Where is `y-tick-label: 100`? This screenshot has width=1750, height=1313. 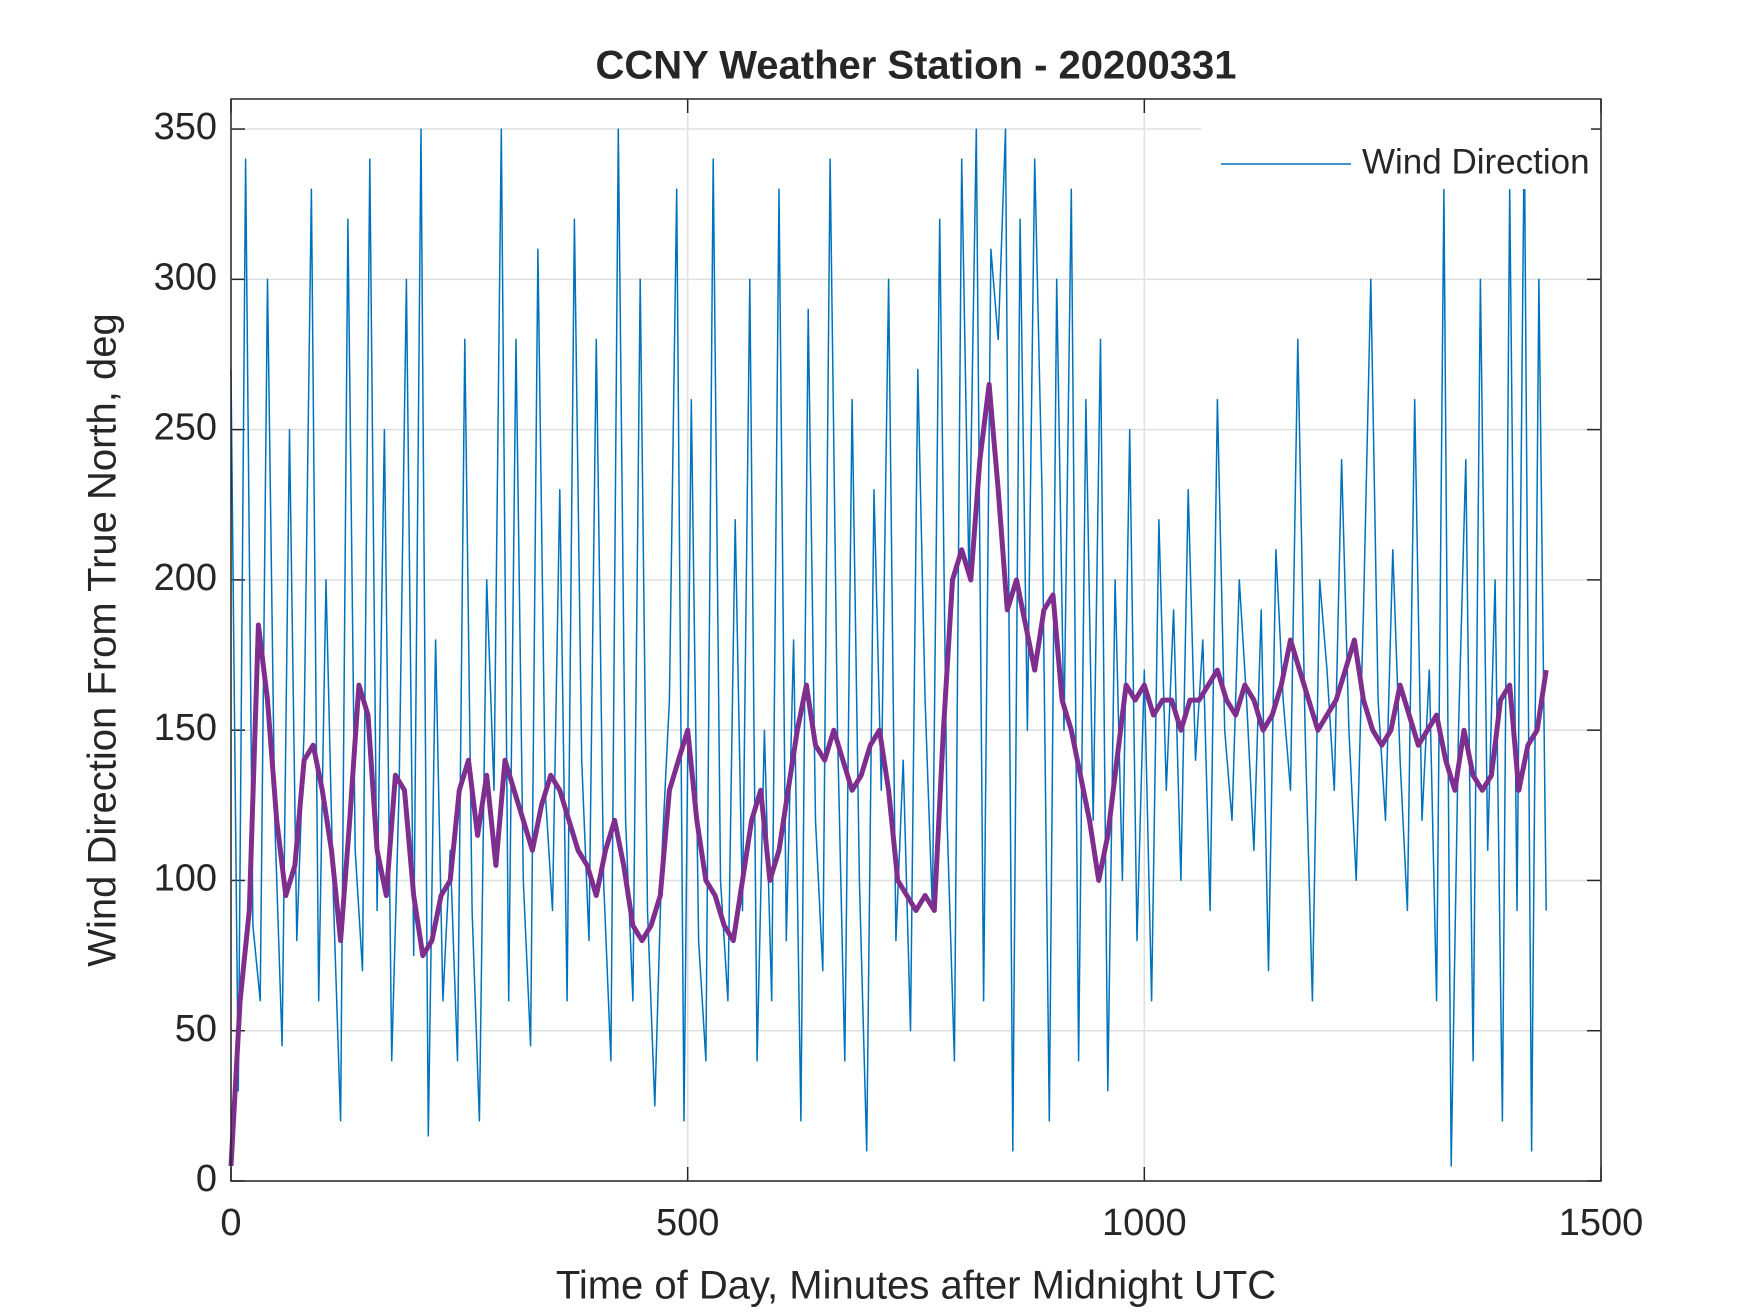
y-tick-label: 100 is located at coordinates (185, 878).